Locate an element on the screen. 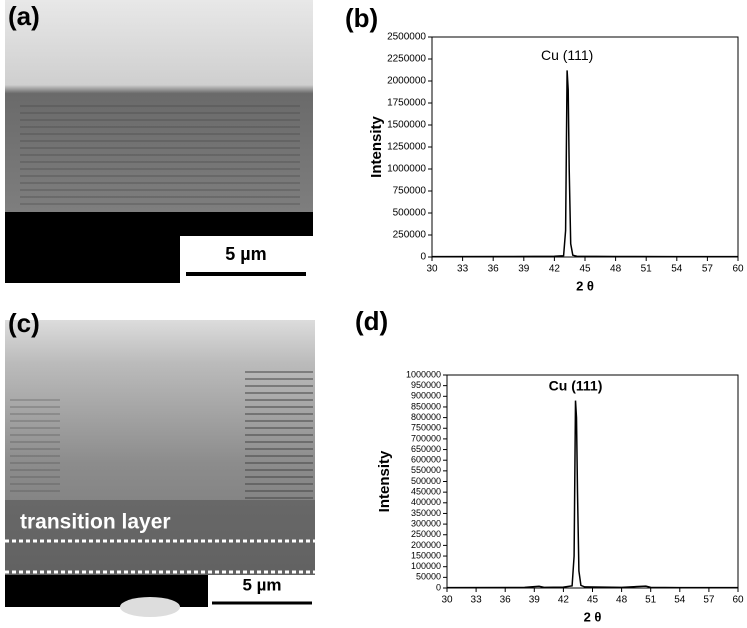 The width and height of the screenshot is (747, 628). y-tick-label: 300000 is located at coordinates (426, 523).